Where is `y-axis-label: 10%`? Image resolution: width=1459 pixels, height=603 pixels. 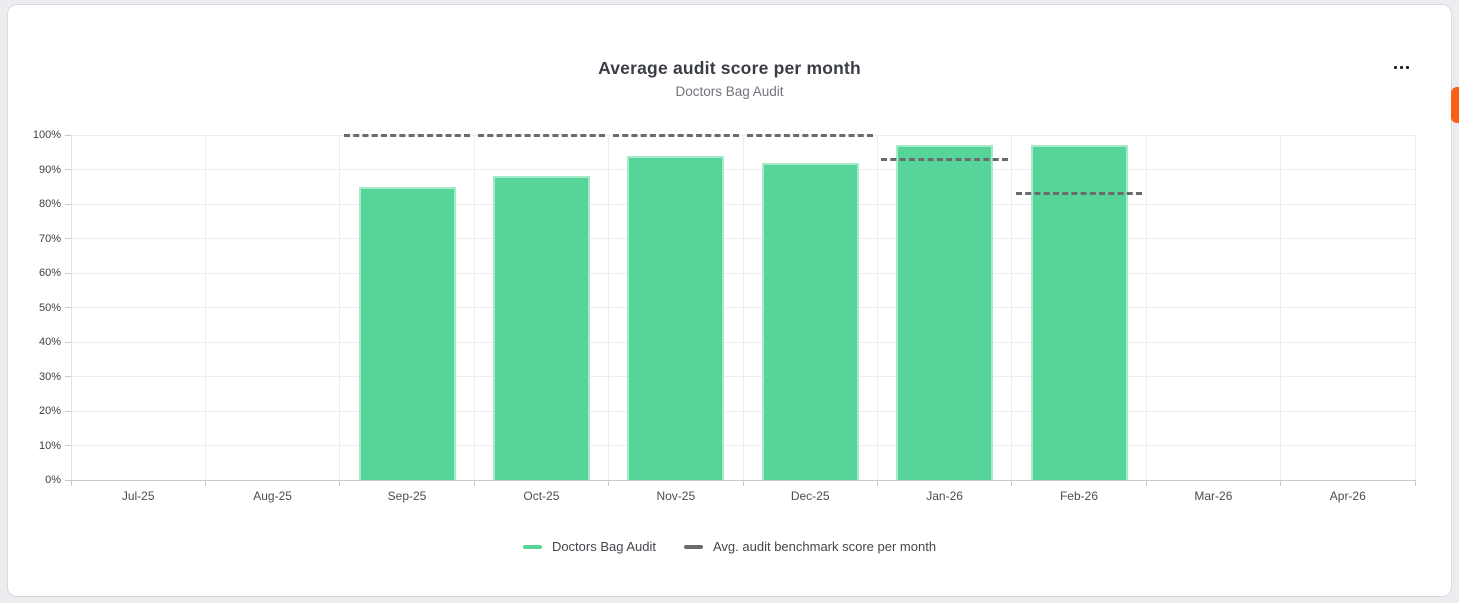
y-axis-label: 10% is located at coordinates (49, 445).